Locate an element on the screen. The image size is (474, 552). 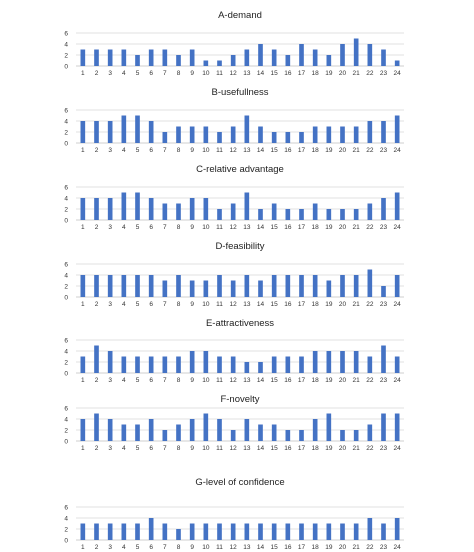
x-tick-label: 1 is located at coordinates (83, 150).